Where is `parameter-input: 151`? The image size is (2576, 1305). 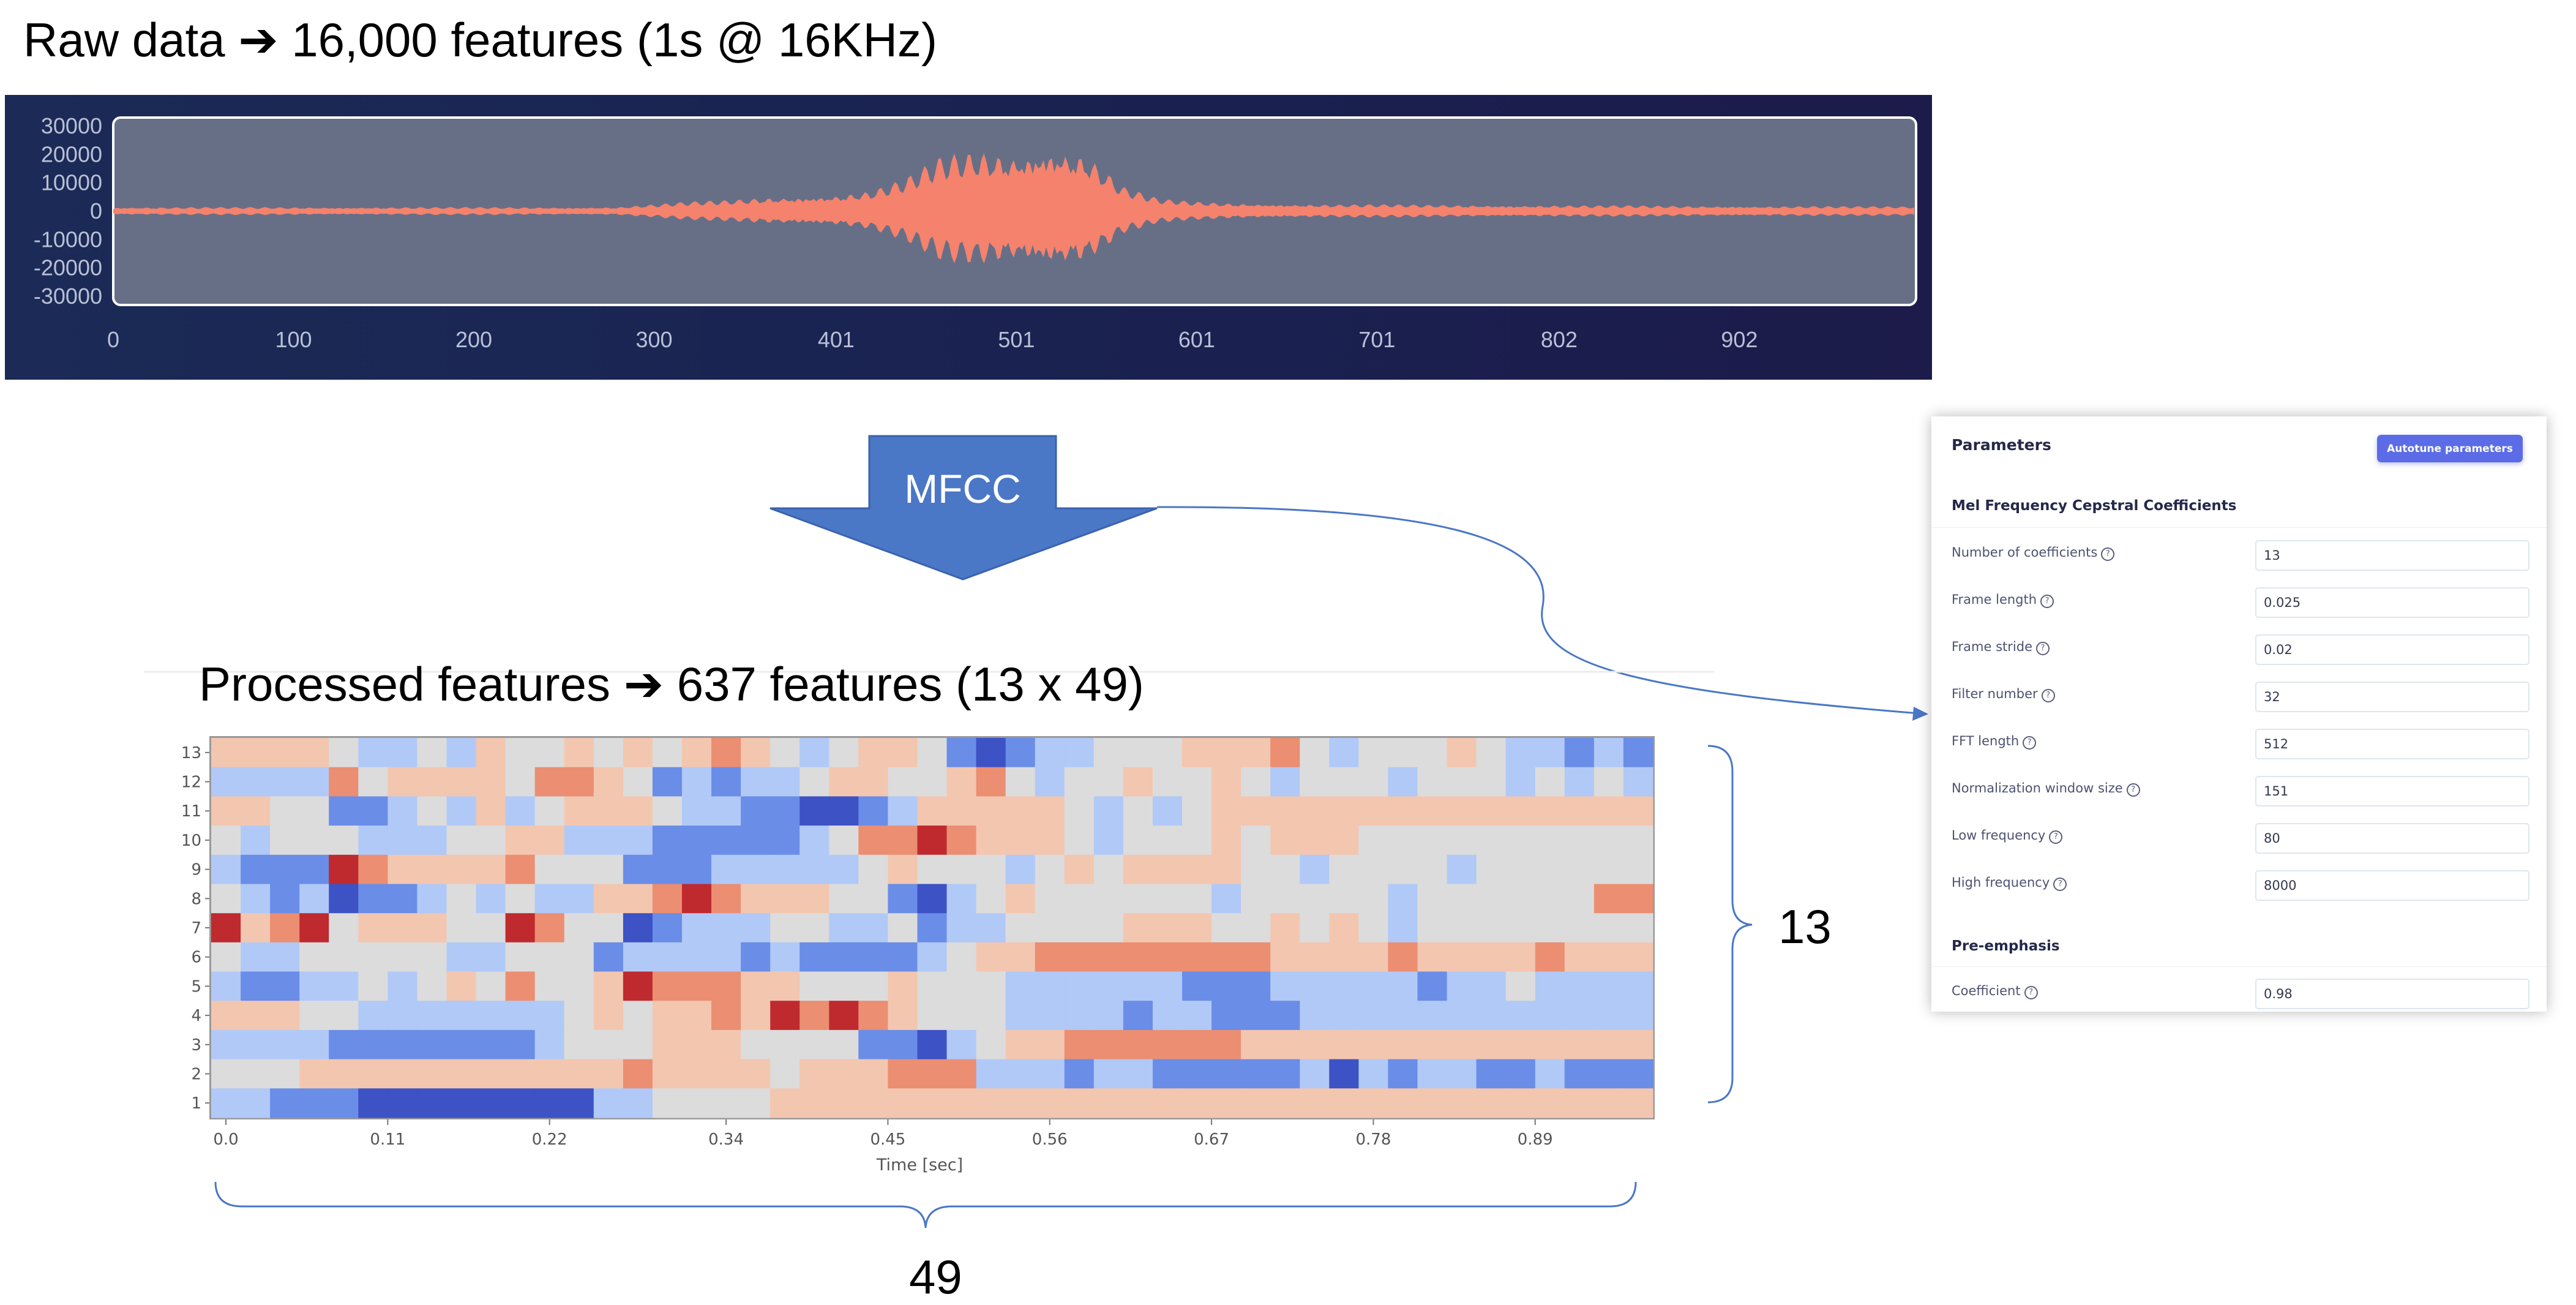
parameter-input: 151 is located at coordinates (2392, 791).